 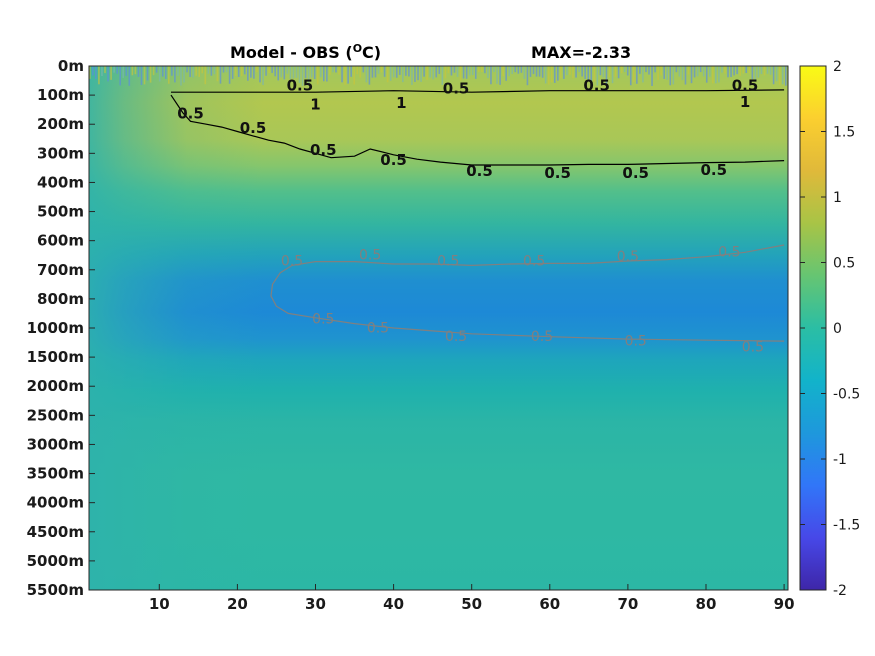 What do you see at coordinates (837, 67) in the screenshot?
I see `colorbar-tick-label: 2` at bounding box center [837, 67].